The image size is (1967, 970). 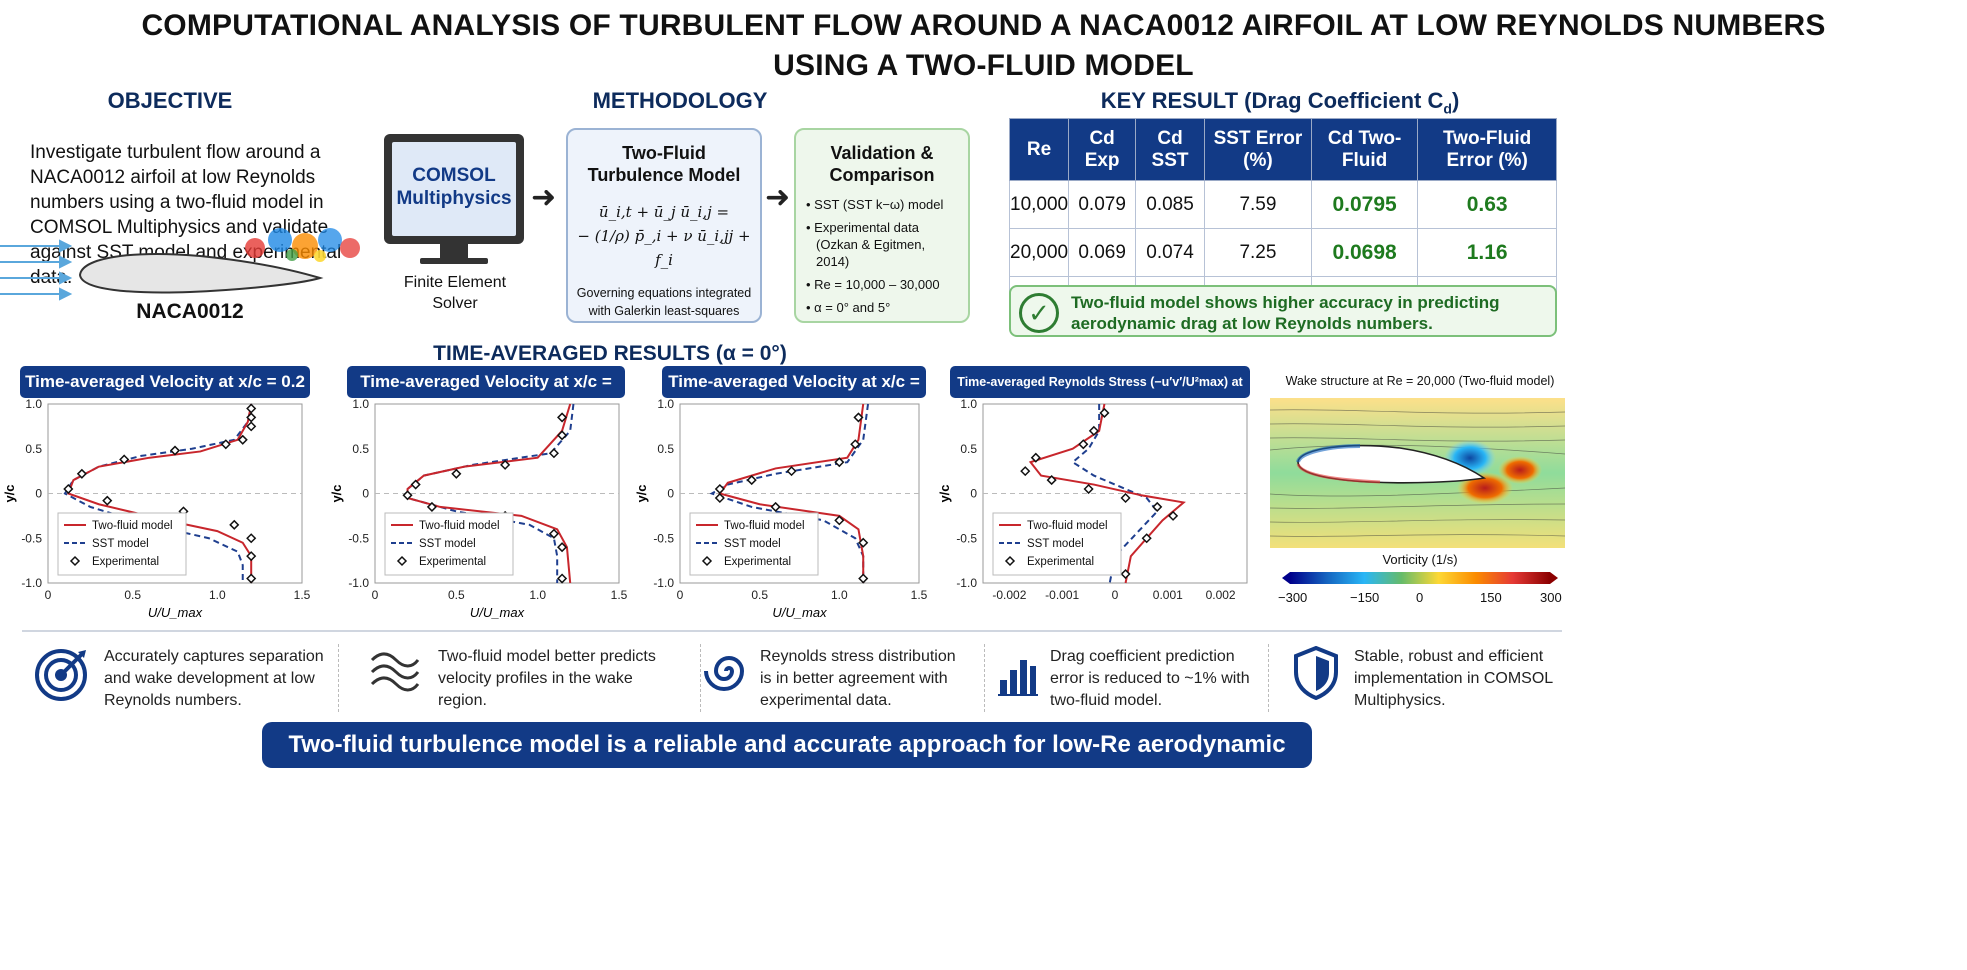 What do you see at coordinates (866, 227) in the screenshot?
I see `validation-item: Experimental data` at bounding box center [866, 227].